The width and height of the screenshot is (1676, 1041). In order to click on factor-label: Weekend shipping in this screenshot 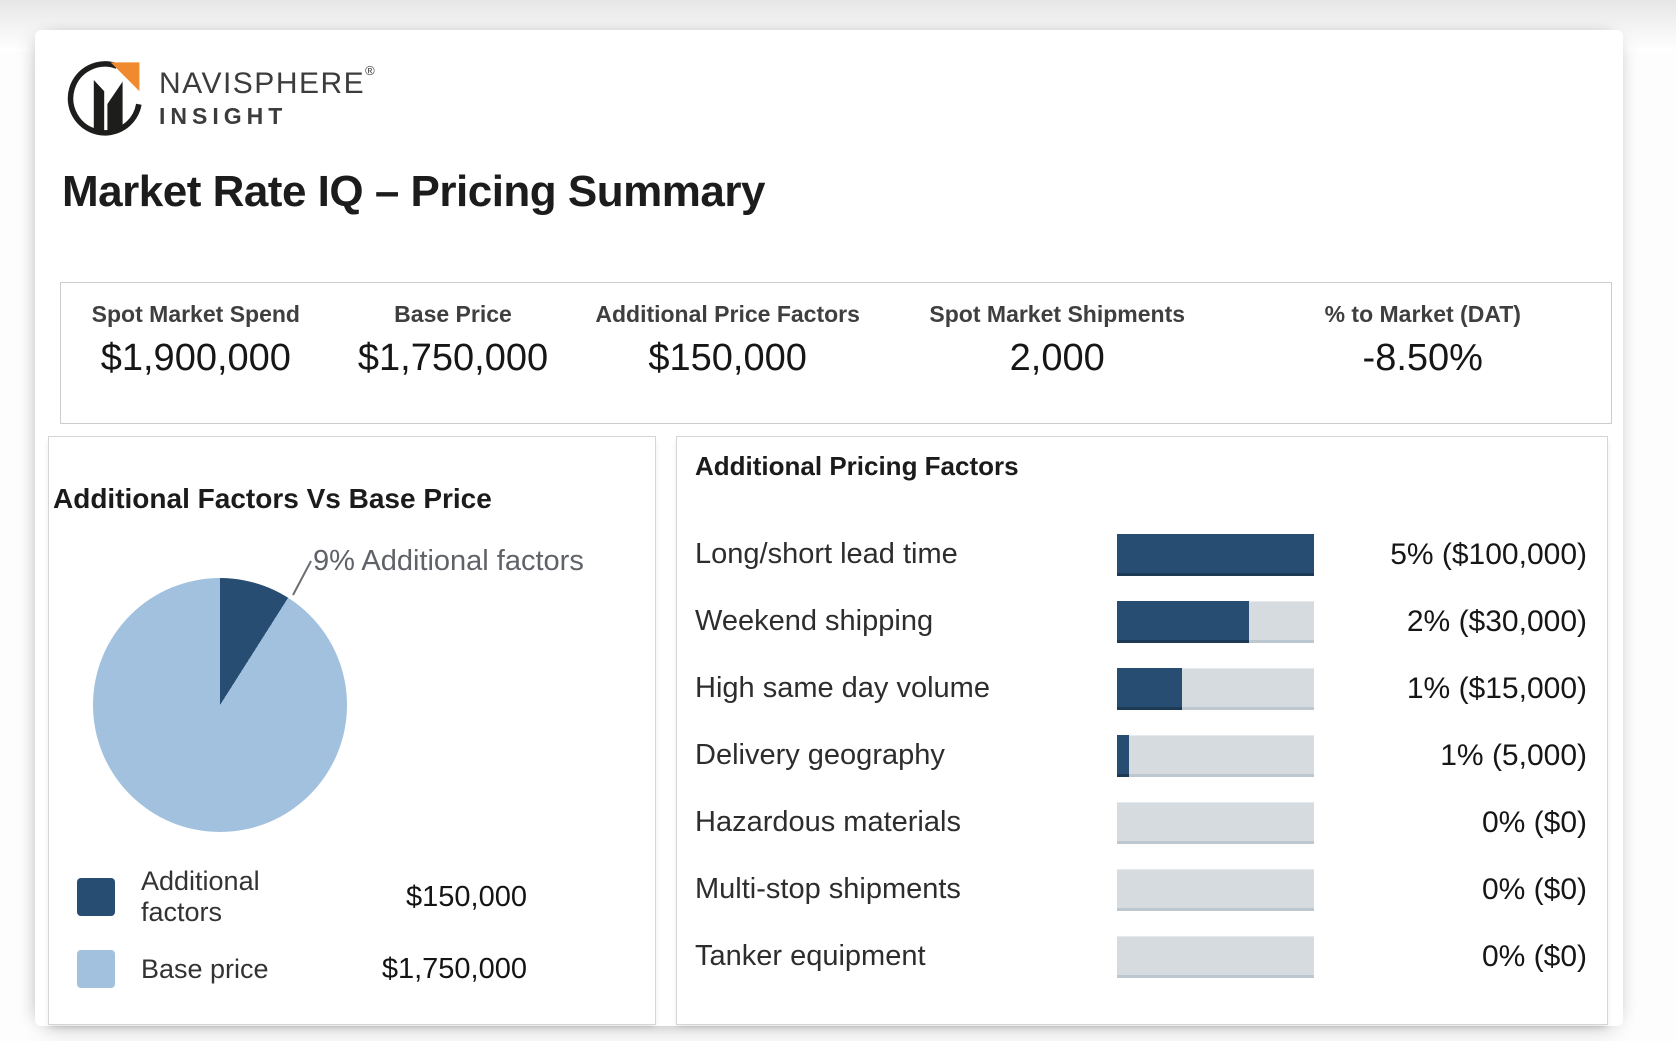, I will do `click(814, 621)`.